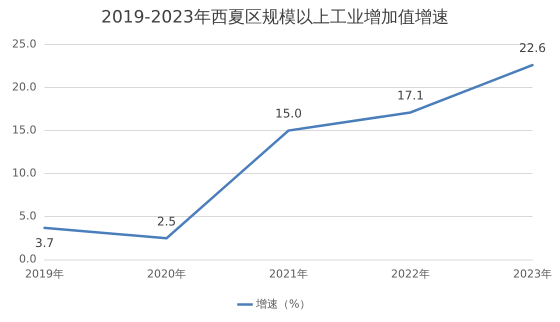  Describe the element at coordinates (275, 18) in the screenshot. I see `chart-title: 2019-2023年西夏区规模以上工业增加值增速` at that location.